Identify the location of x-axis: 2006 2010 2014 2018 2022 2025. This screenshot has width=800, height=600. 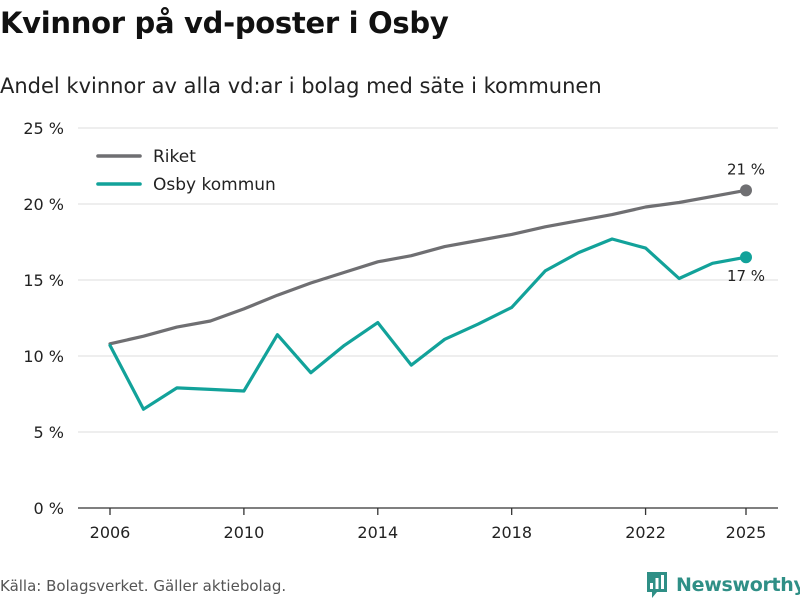
(428, 524).